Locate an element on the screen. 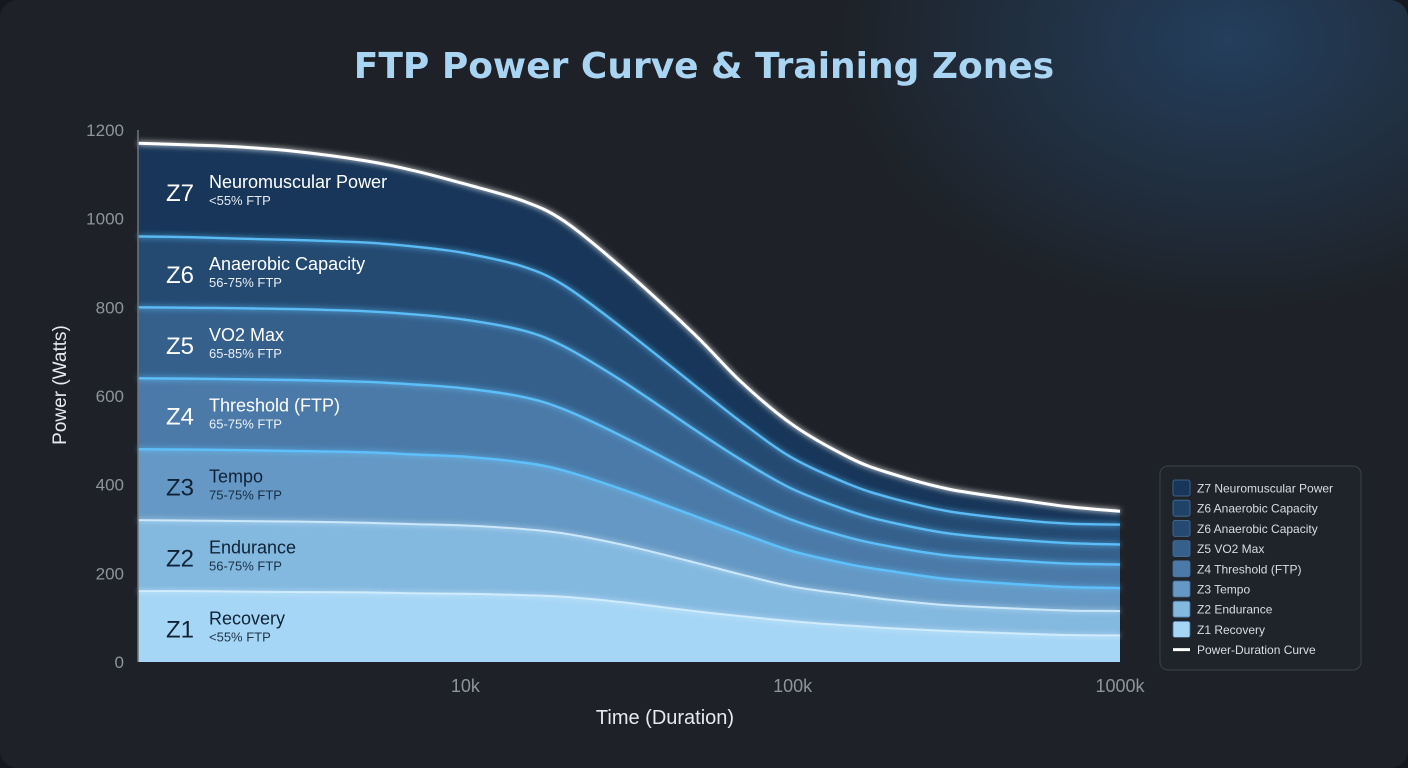  y-axis-label: Power (Watts) is located at coordinates (60, 385).